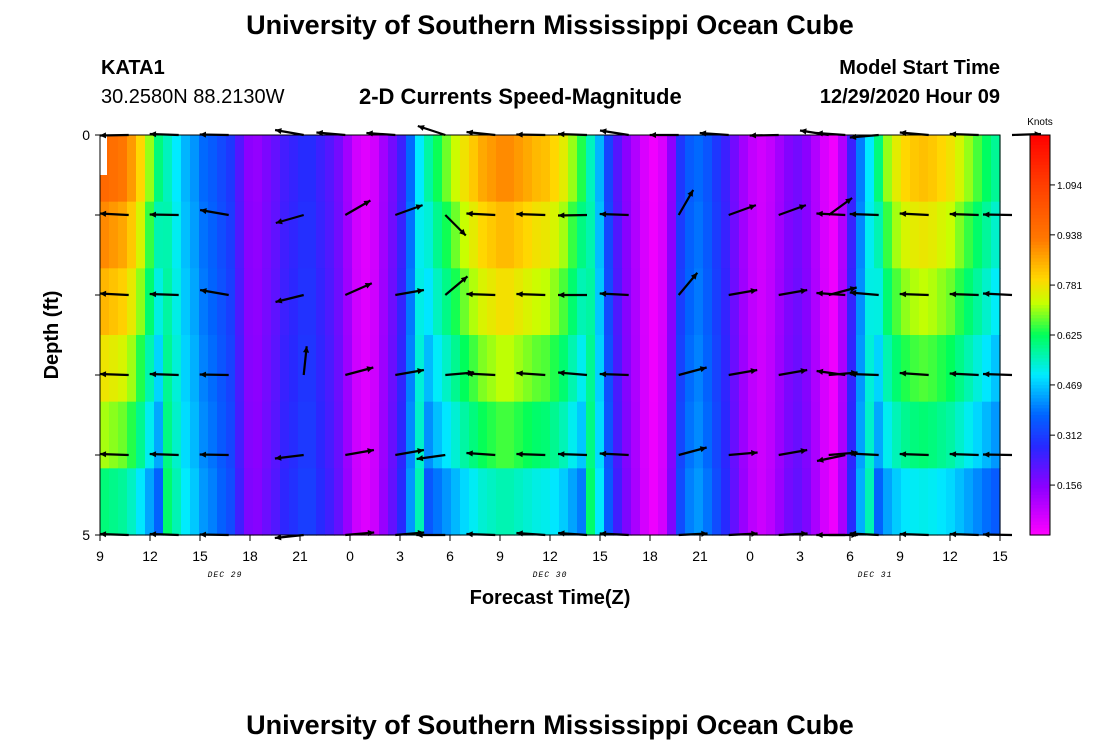 Image resolution: width=1100 pixels, height=750 pixels. I want to click on x-tick-label: 9, so click(900, 556).